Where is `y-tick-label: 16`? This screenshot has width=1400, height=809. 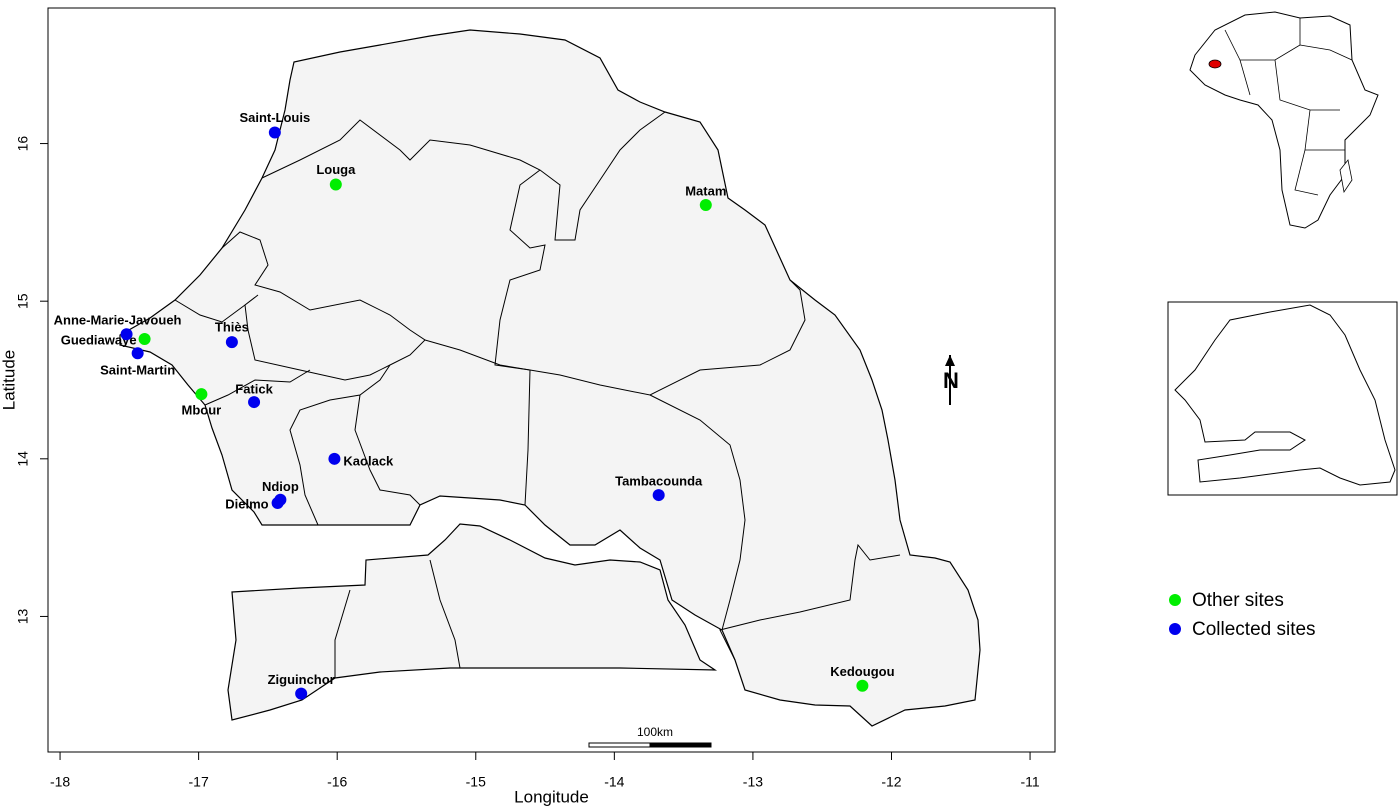 y-tick-label: 16 is located at coordinates (23, 144).